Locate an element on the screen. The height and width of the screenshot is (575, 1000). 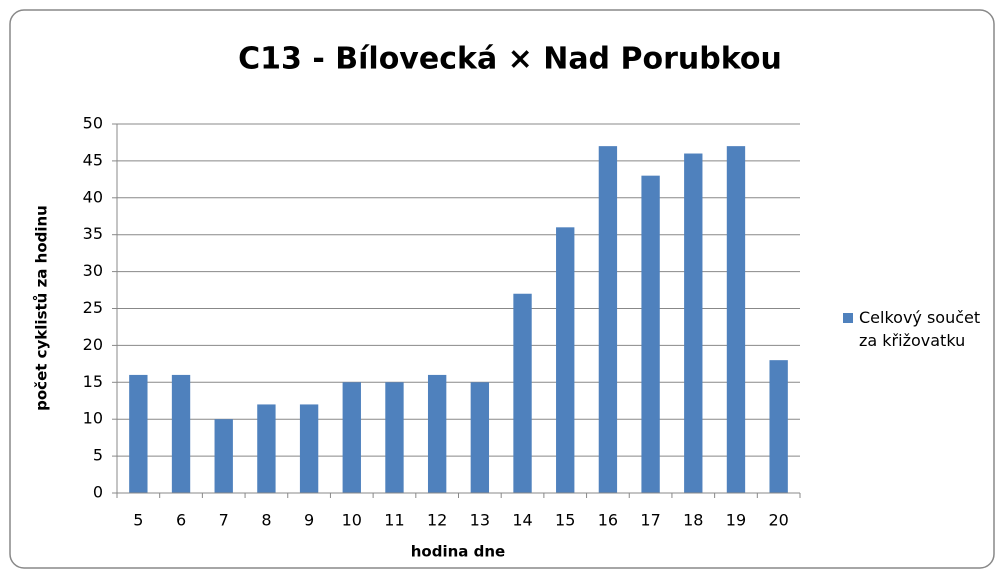
y-tick-label: 50 is located at coordinates (93, 123).